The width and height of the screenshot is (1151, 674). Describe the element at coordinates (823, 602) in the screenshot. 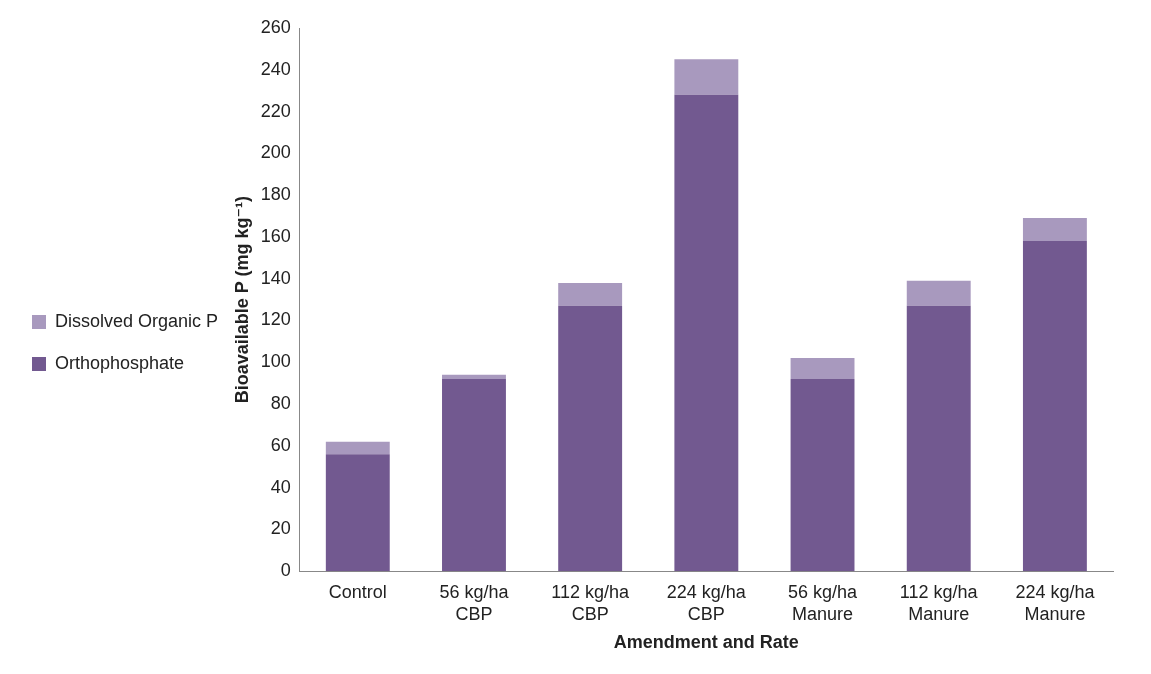

I see `x-tick-label: 56 kg/ha Manure` at that location.